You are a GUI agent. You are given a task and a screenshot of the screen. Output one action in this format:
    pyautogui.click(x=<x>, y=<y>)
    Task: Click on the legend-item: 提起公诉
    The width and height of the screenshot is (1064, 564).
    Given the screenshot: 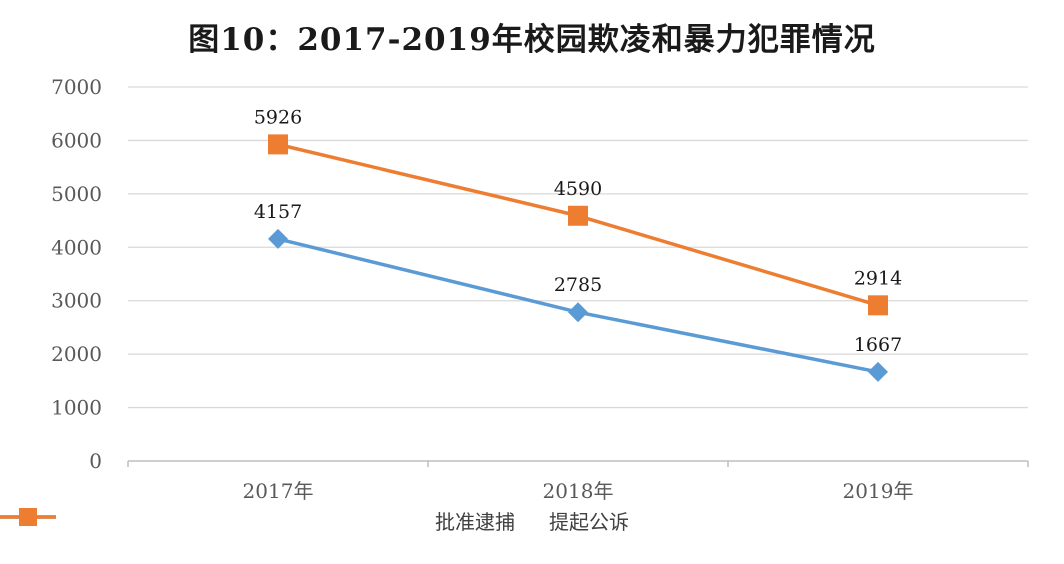 What is the action you would take?
    pyautogui.click(x=314, y=520)
    